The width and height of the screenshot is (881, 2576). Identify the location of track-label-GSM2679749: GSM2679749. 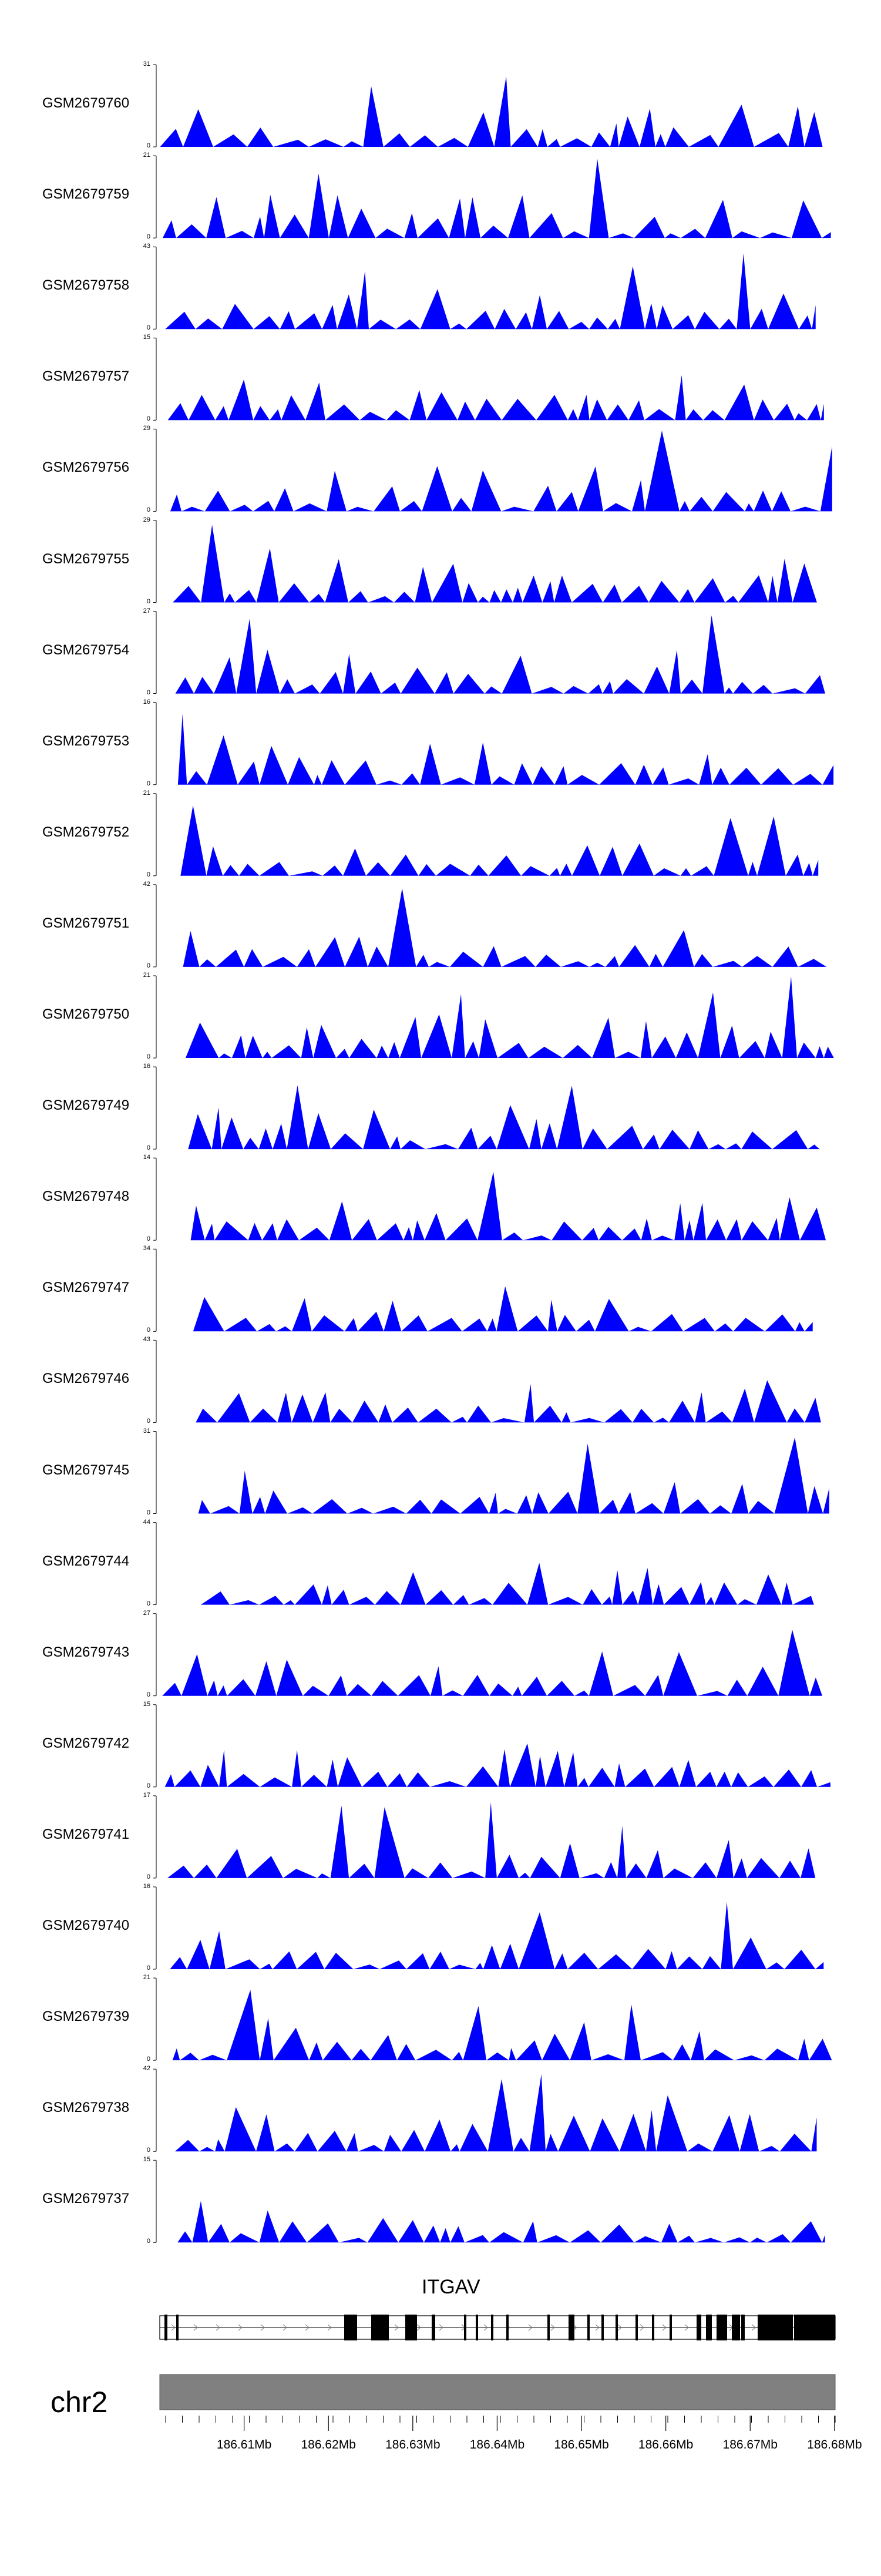
(86, 1105).